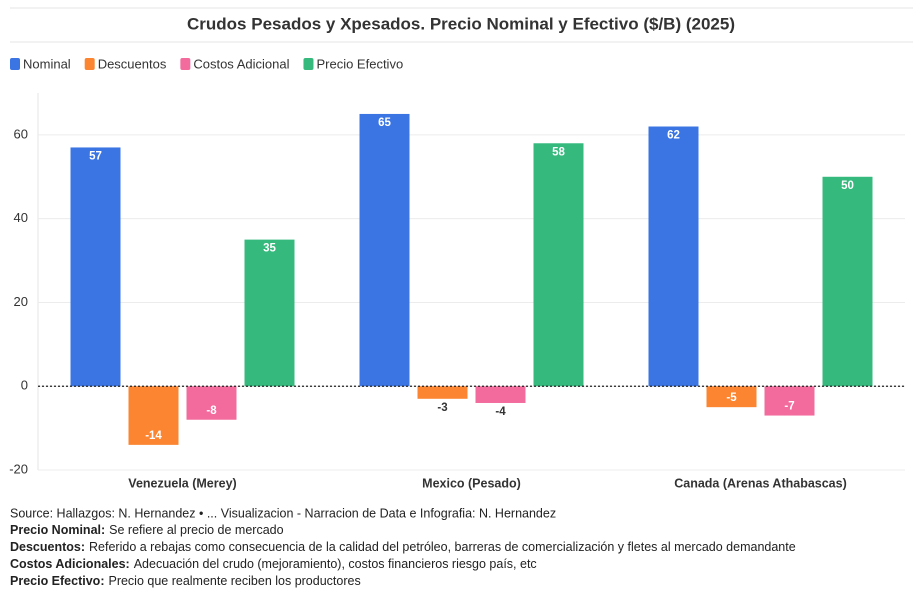  Describe the element at coordinates (153, 436) in the screenshot. I see `data-label: -14` at that location.